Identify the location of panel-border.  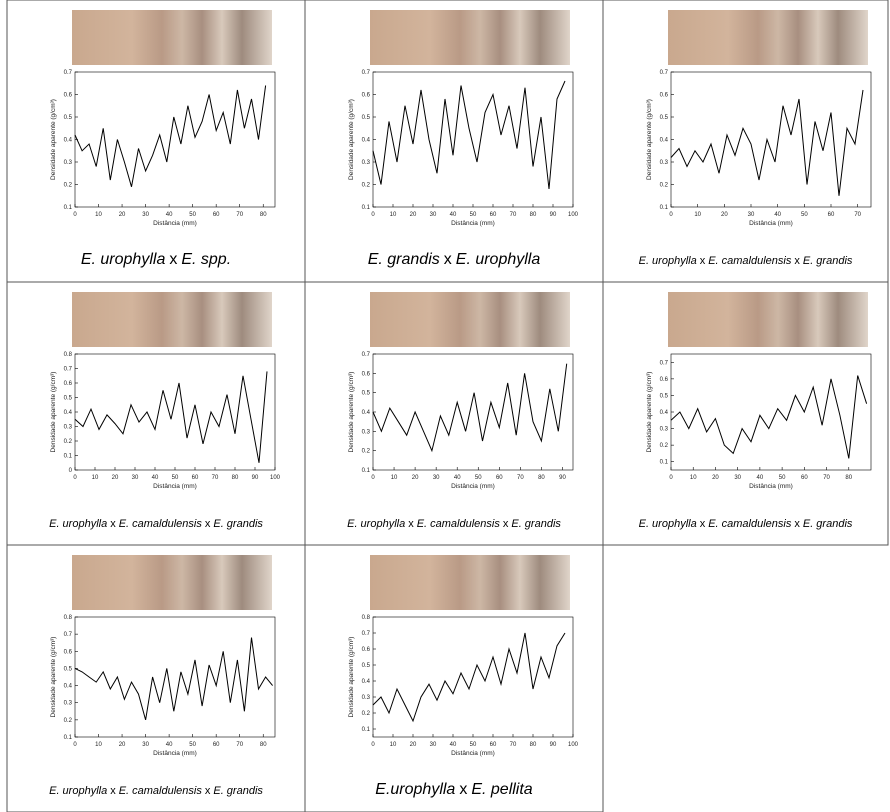
(745, 413).